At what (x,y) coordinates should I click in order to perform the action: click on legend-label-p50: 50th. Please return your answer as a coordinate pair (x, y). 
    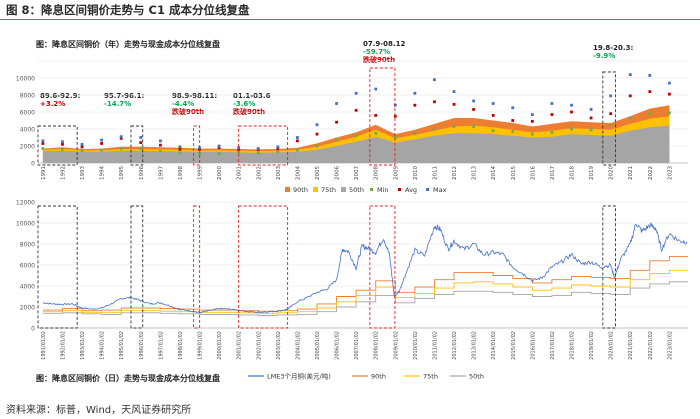
    Looking at the image, I should click on (356, 190).